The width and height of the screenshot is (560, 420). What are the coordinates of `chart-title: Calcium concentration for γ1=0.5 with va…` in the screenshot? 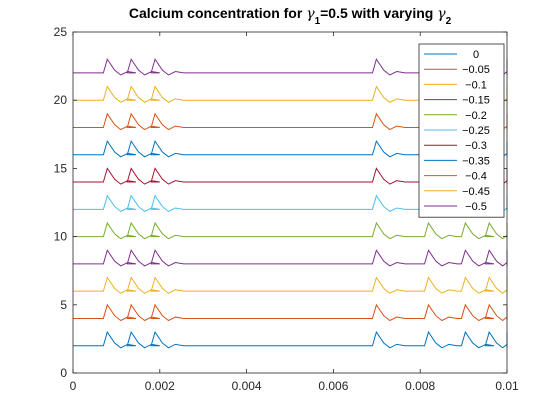 It's located at (290, 16).